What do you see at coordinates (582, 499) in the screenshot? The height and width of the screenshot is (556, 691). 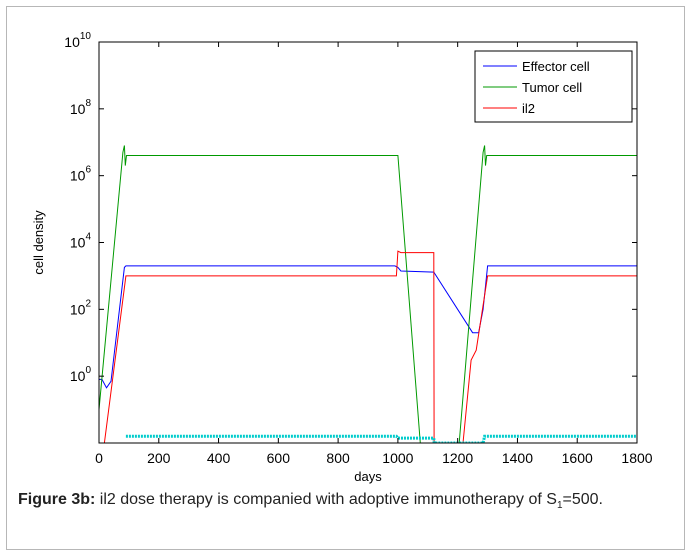 I see `caption-tail: =500.` at bounding box center [582, 499].